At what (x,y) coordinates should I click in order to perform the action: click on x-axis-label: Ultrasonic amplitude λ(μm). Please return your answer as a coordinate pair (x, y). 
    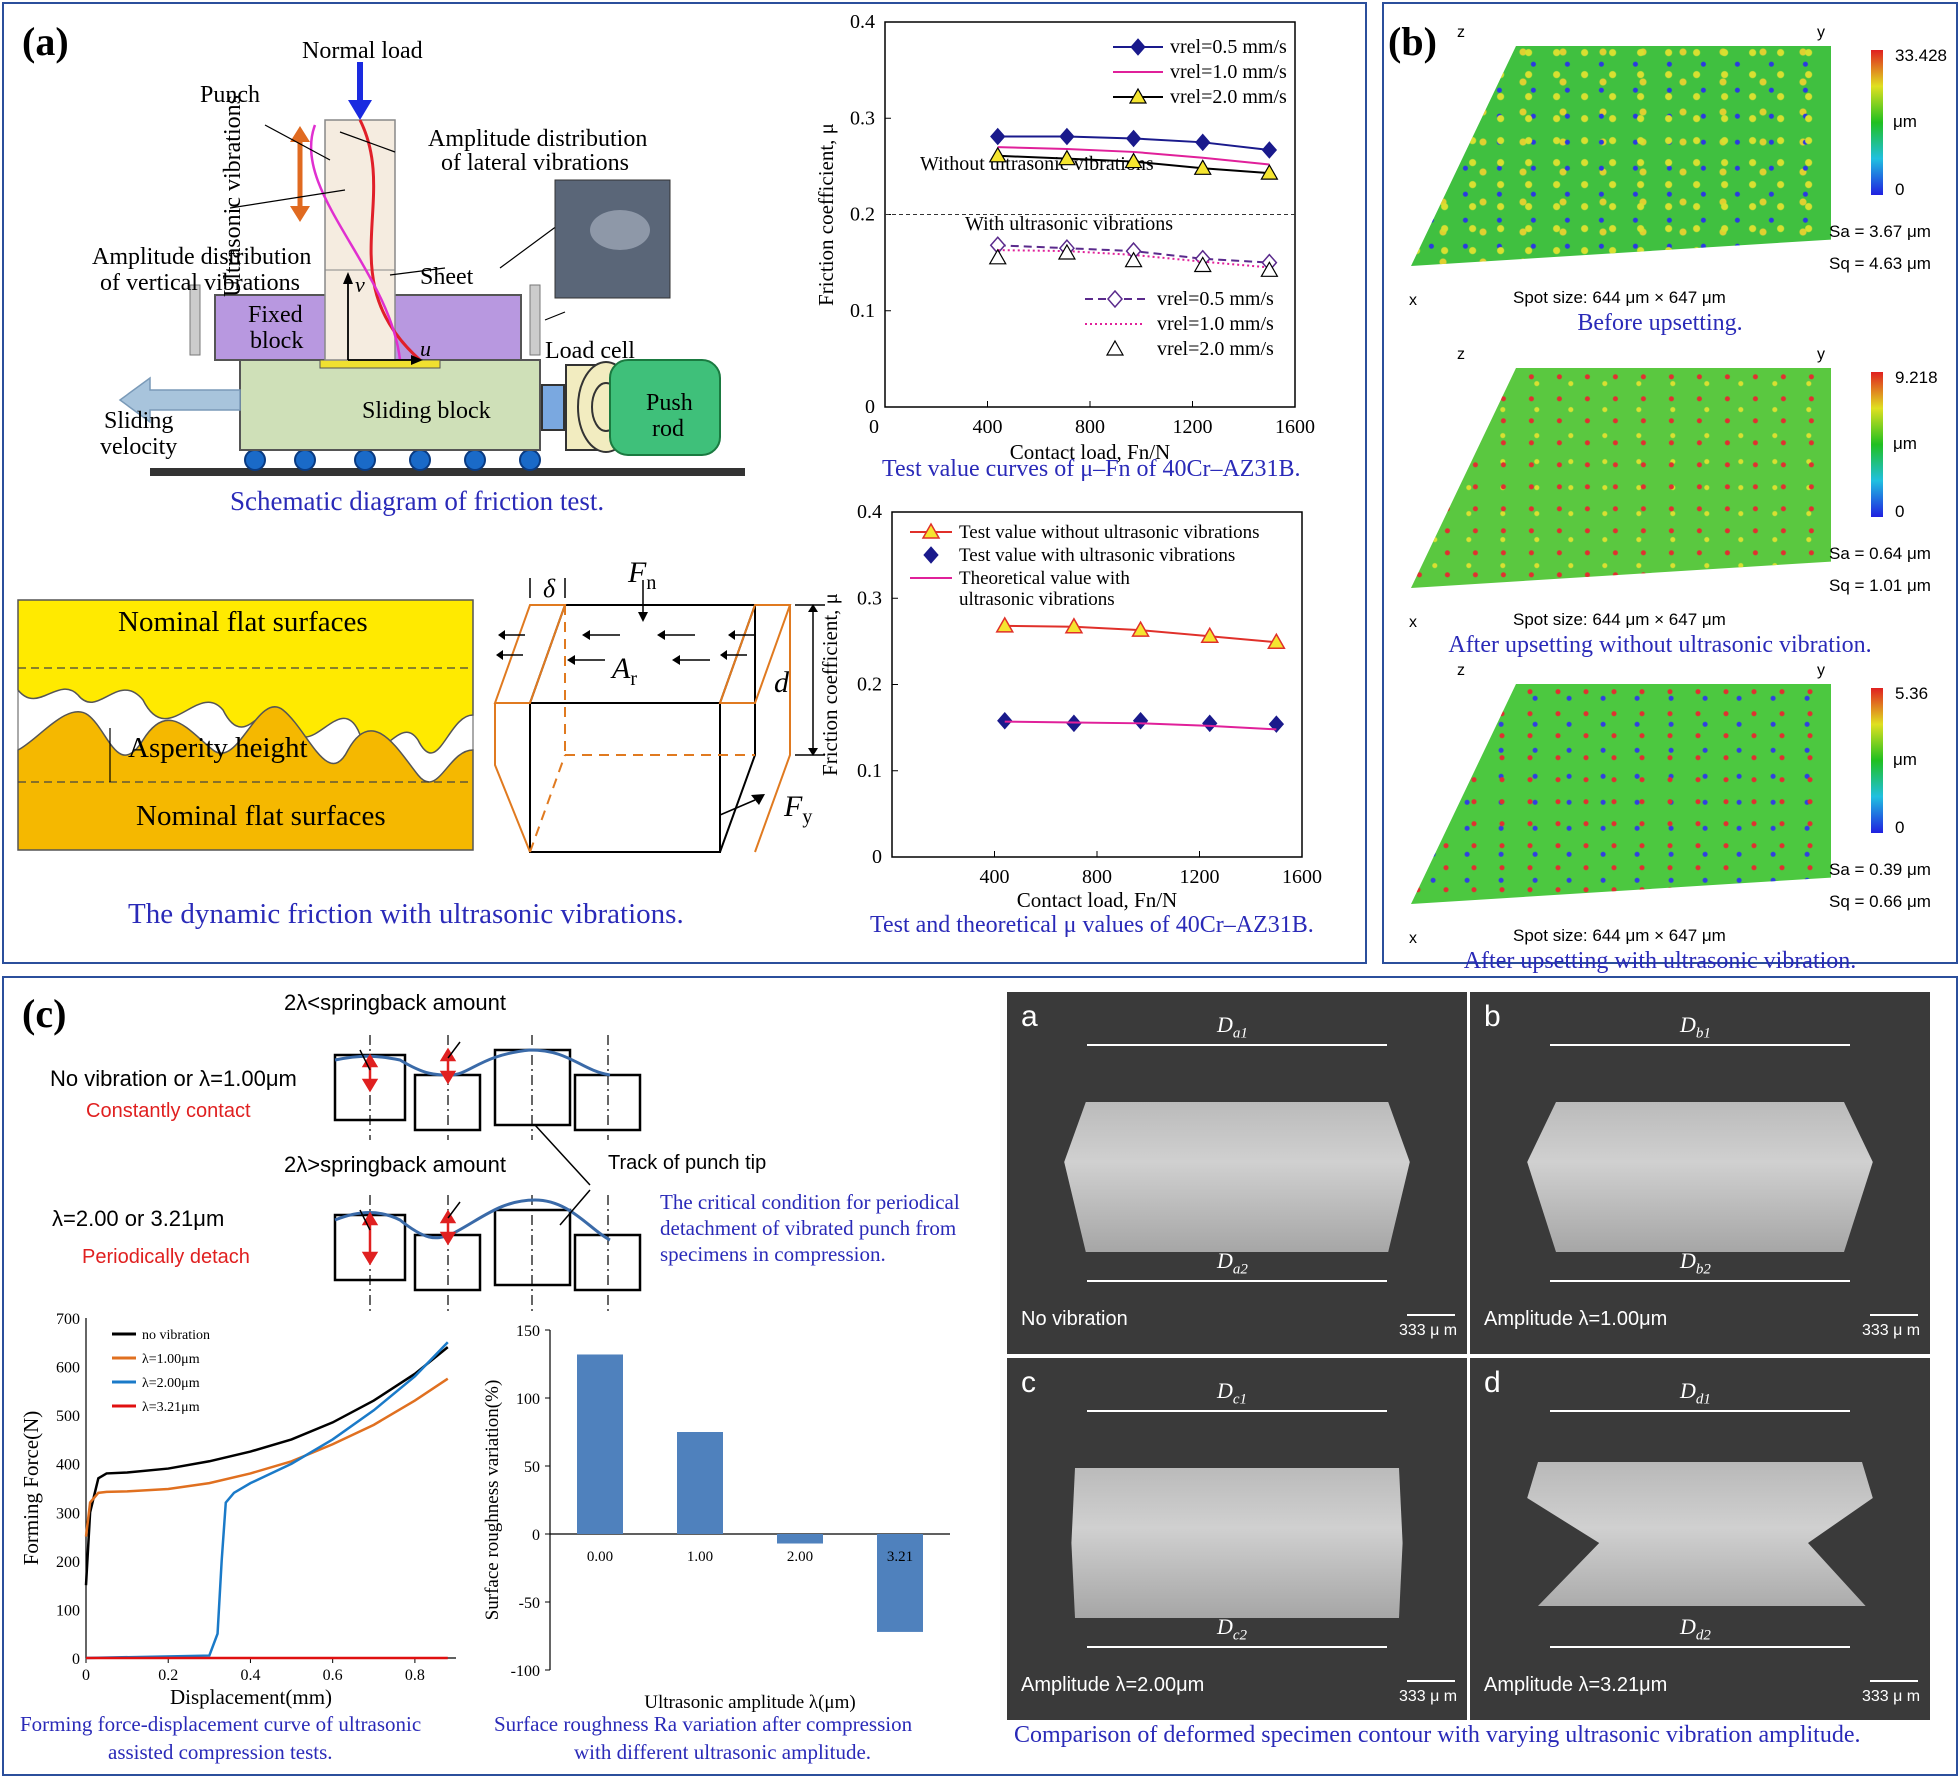
    Looking at the image, I should click on (749, 1702).